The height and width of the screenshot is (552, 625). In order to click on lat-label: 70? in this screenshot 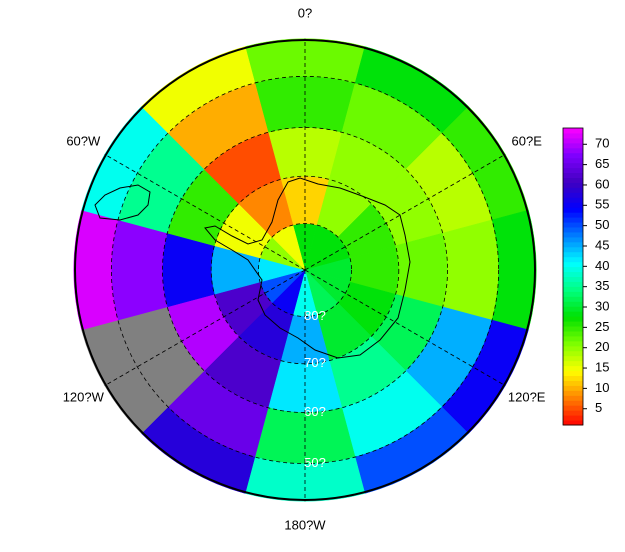, I will do `click(315, 362)`.